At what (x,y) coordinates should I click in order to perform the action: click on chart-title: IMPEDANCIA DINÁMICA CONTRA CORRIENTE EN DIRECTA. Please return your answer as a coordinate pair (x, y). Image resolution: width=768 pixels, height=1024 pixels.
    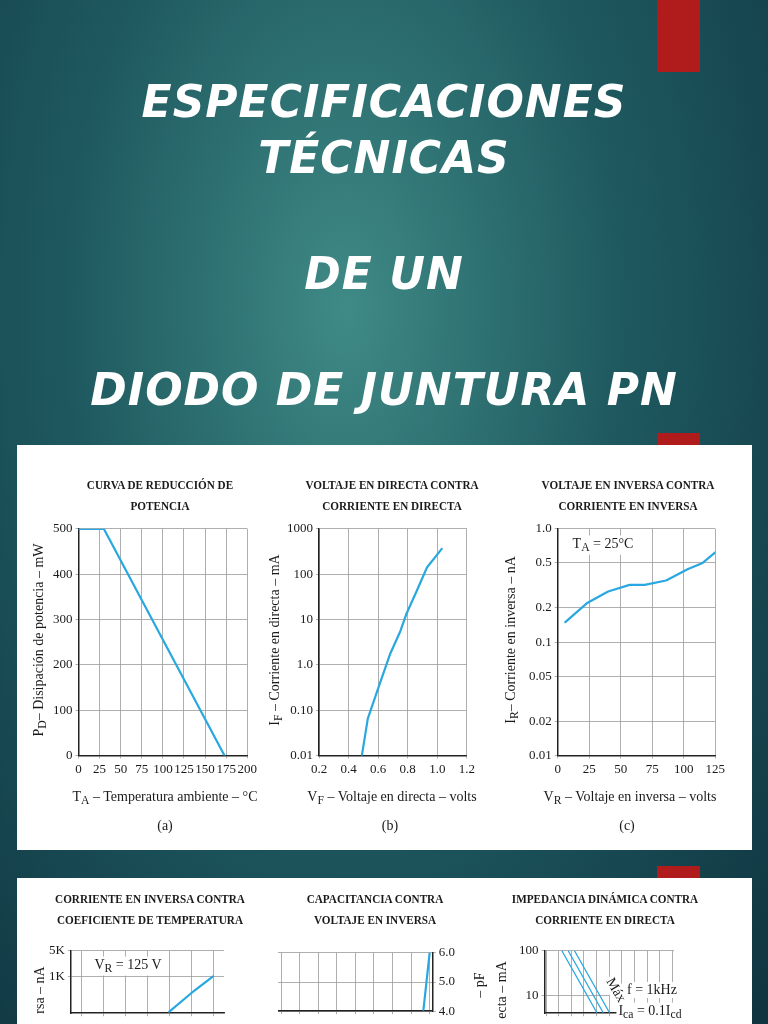
    Looking at the image, I should click on (605, 909).